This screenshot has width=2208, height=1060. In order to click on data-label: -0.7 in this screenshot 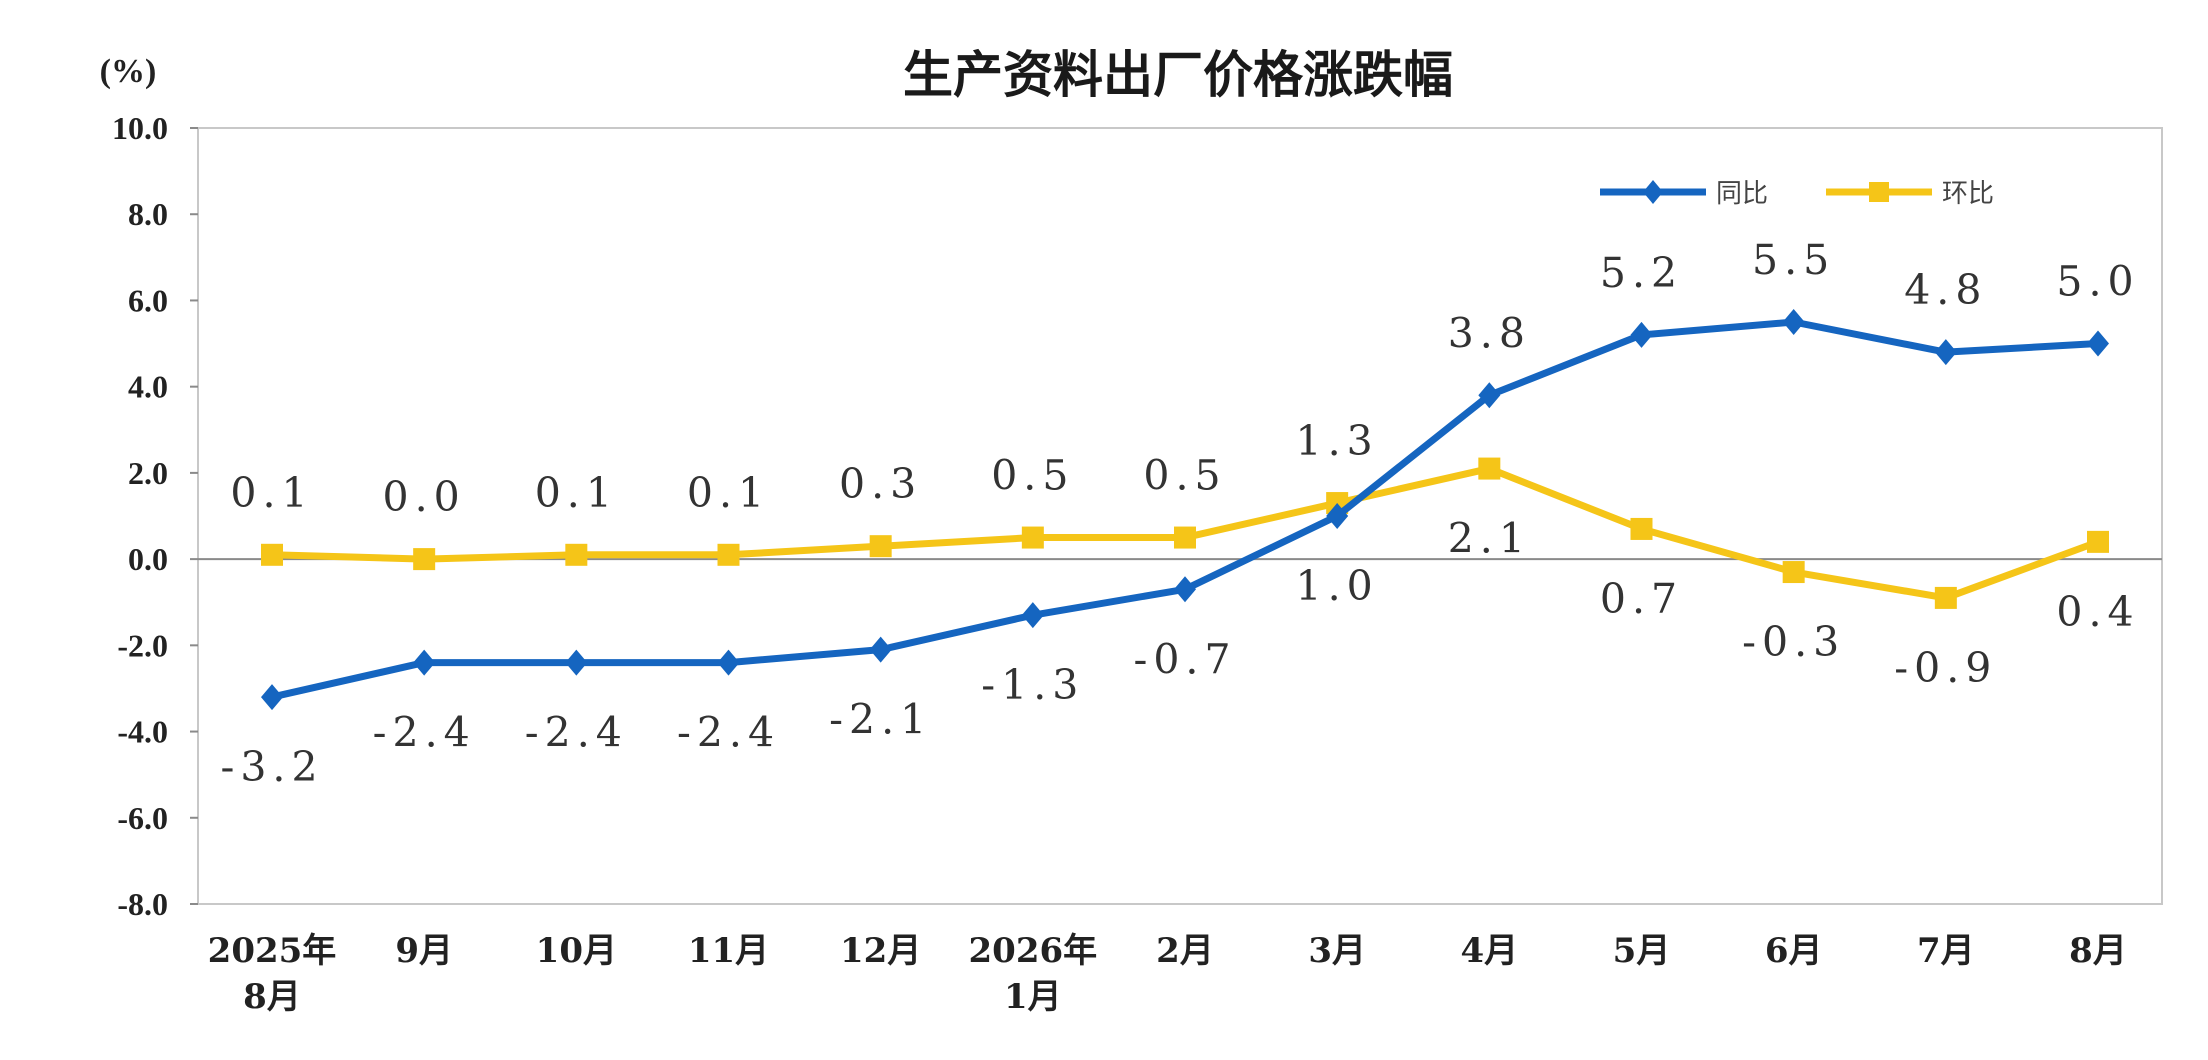, I will do `click(1184, 659)`.